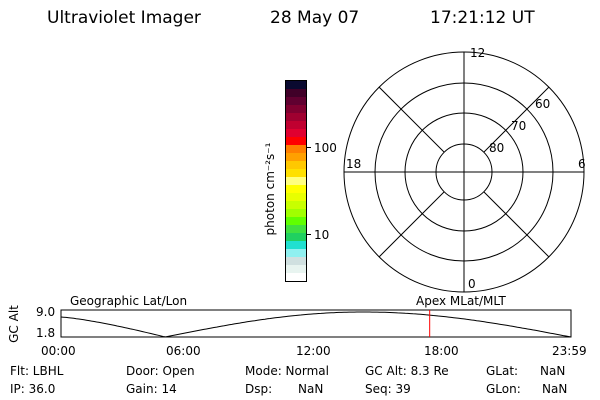 Image resolution: width=600 pixels, height=400 pixels. I want to click on colorbar-unit-label: photon cm⁻²s⁻¹, so click(270, 189).